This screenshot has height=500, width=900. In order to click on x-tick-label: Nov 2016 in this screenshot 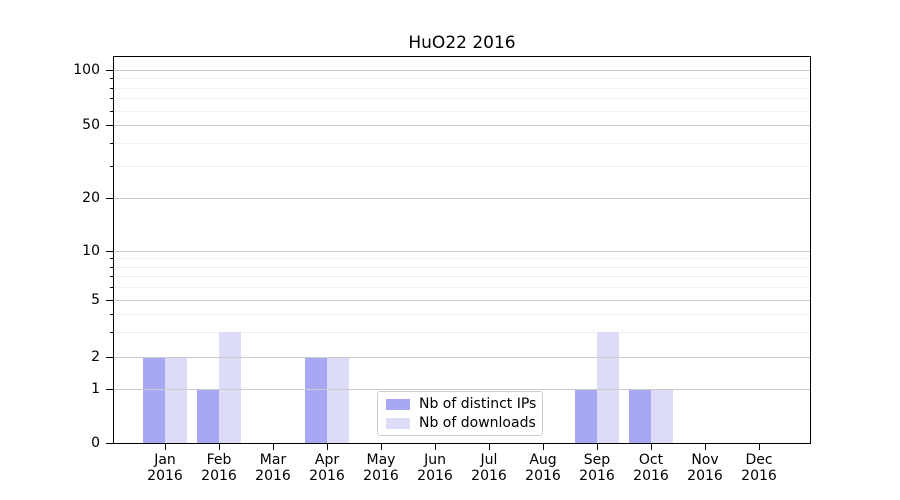, I will do `click(705, 468)`.